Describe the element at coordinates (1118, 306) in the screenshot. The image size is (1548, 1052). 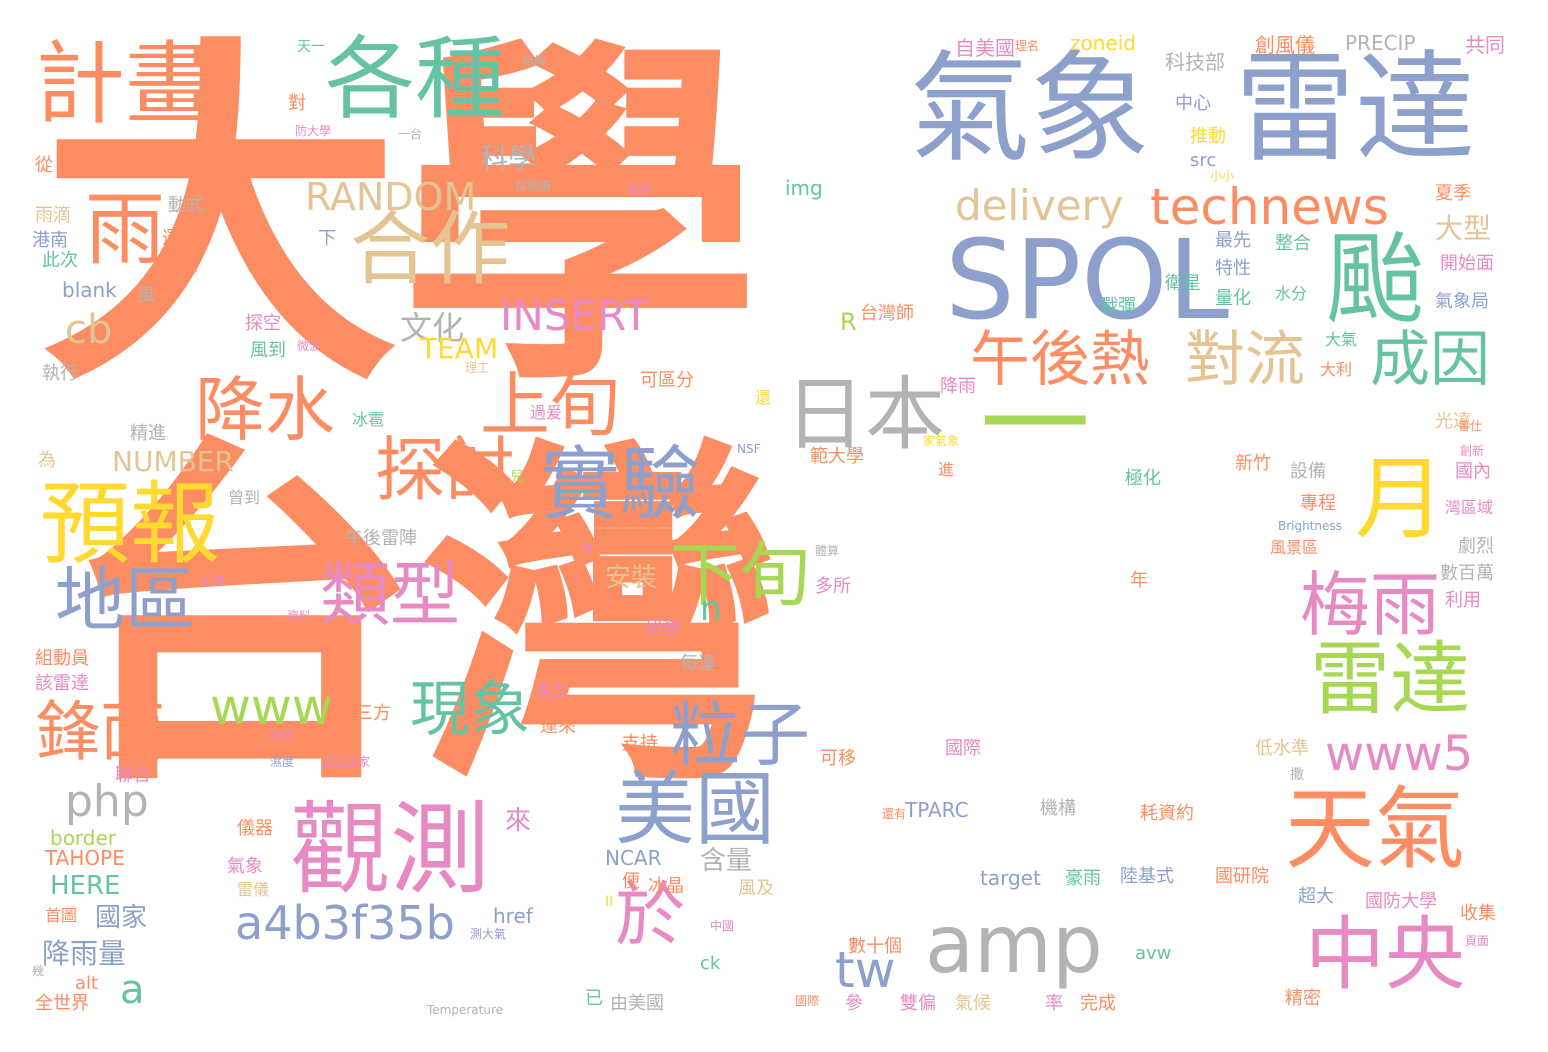
I see `cloud-word: 戰彈` at that location.